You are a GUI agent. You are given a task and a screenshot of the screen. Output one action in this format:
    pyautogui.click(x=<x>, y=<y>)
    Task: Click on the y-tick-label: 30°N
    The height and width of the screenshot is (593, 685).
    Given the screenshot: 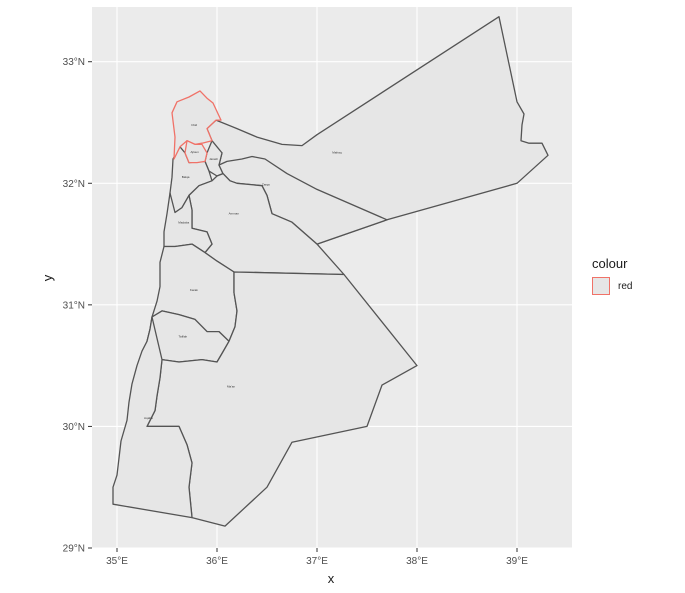 What is the action you would take?
    pyautogui.click(x=74, y=427)
    